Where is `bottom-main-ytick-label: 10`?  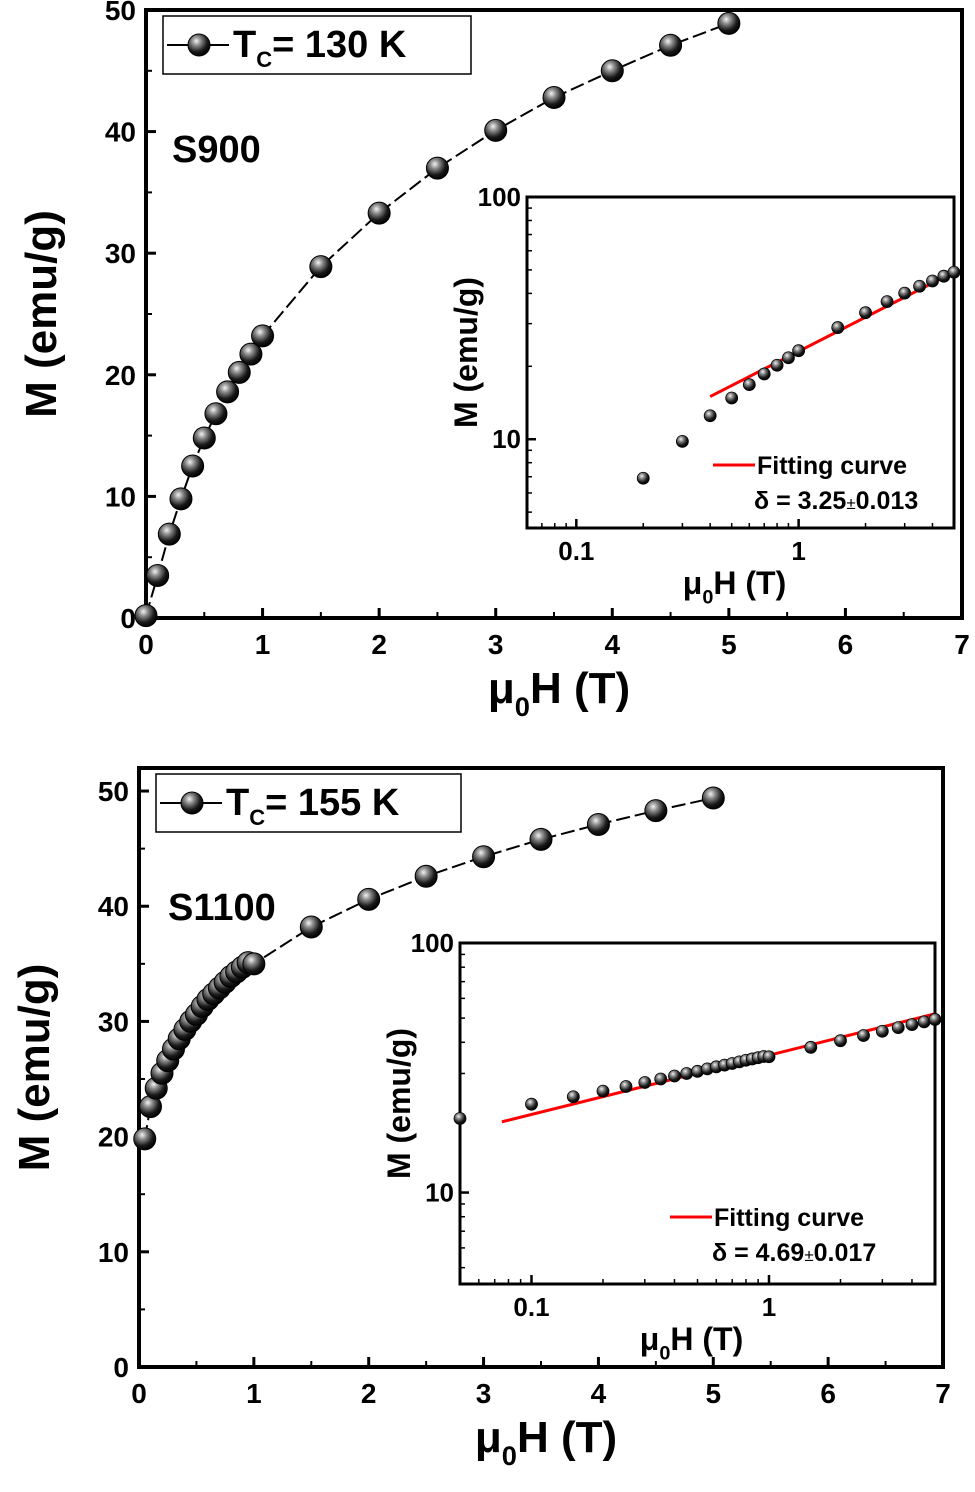
bottom-main-ytick-label: 10 is located at coordinates (113, 1252).